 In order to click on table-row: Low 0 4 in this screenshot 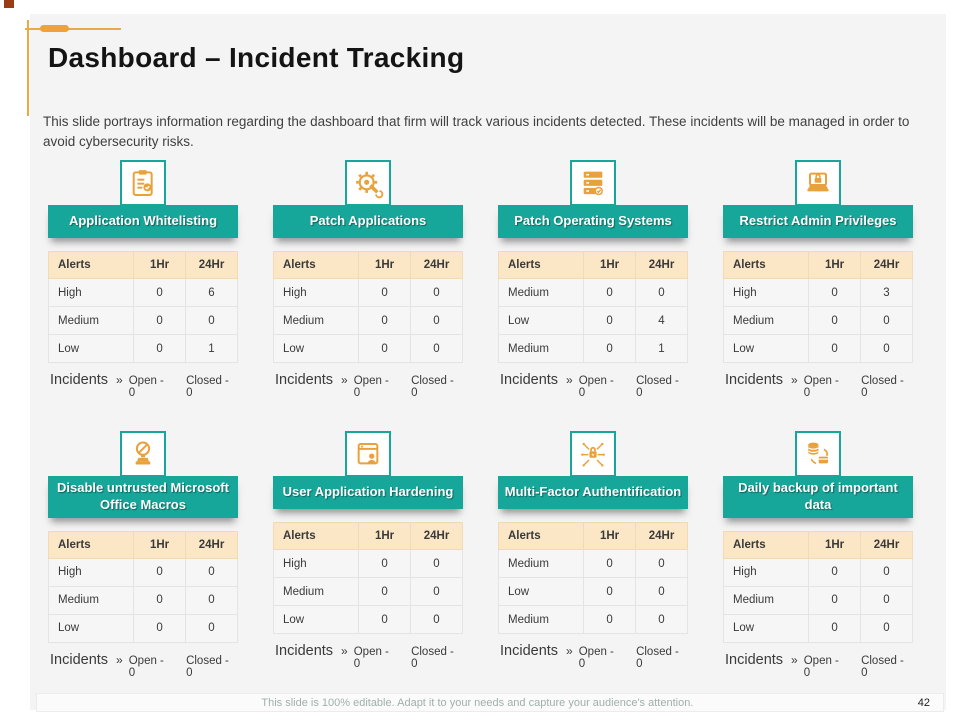, I will do `click(592, 320)`.